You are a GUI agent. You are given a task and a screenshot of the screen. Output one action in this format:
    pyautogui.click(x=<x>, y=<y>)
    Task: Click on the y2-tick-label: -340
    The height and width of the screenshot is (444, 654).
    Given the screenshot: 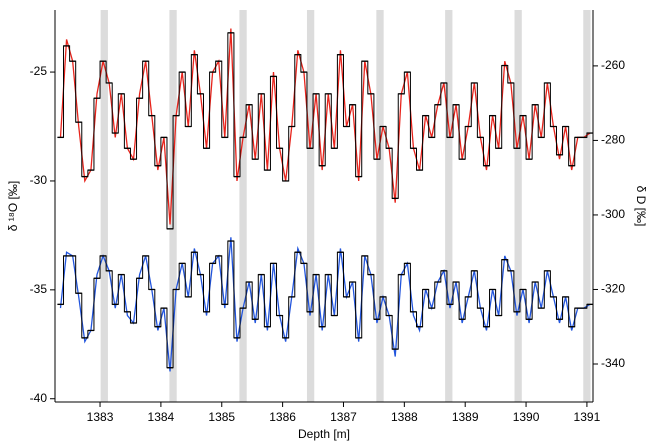 What is the action you would take?
    pyautogui.click(x=613, y=363)
    